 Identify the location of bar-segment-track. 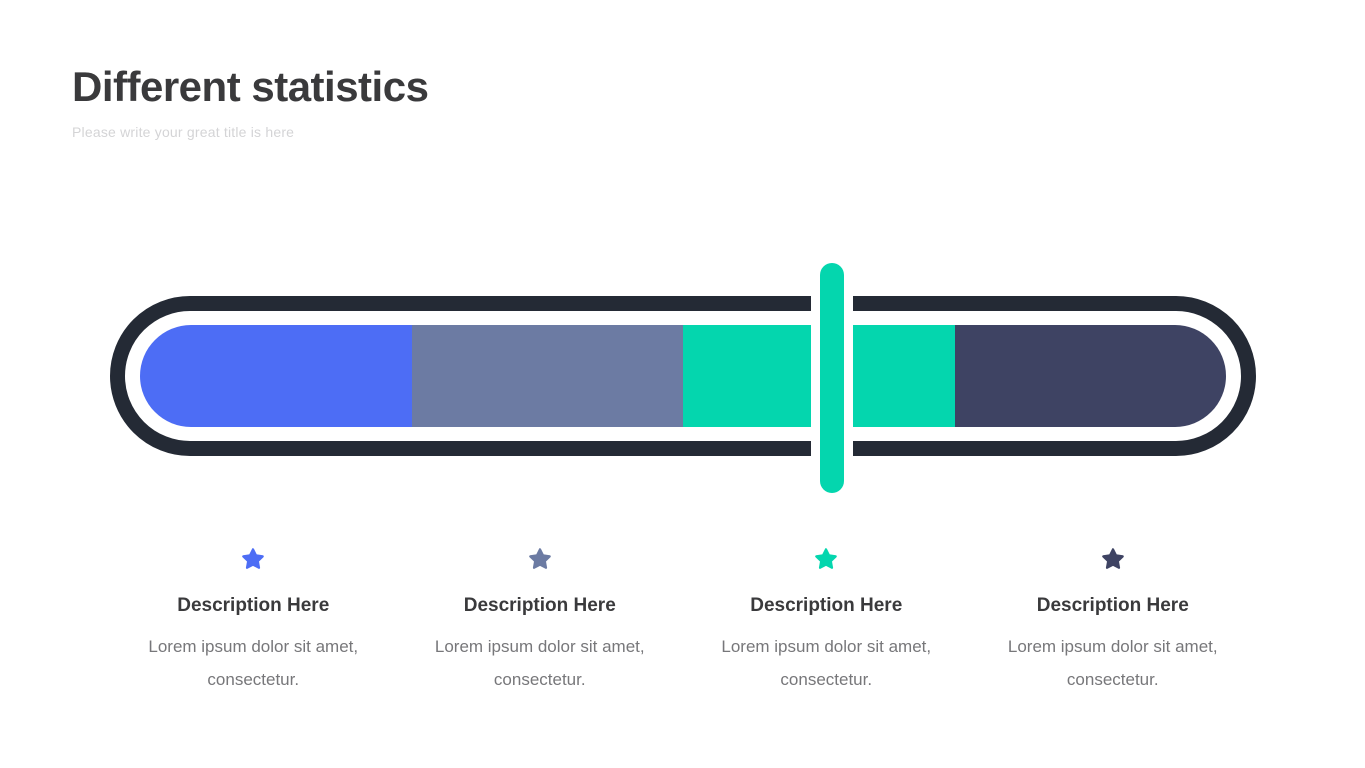
(683, 376).